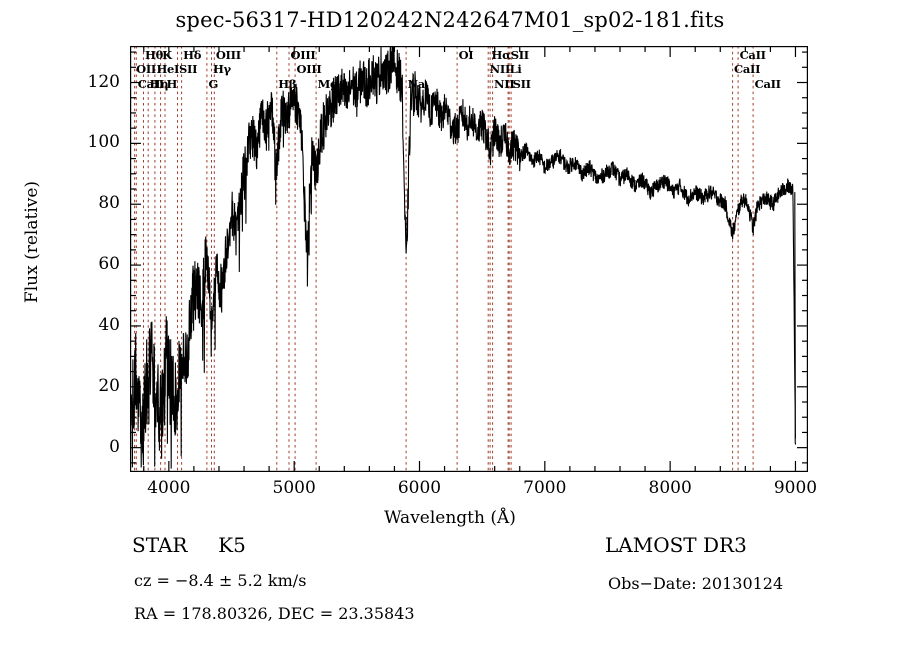 This screenshot has width=900, height=649. I want to click on spectral-line-label: Hγ, so click(221, 69).